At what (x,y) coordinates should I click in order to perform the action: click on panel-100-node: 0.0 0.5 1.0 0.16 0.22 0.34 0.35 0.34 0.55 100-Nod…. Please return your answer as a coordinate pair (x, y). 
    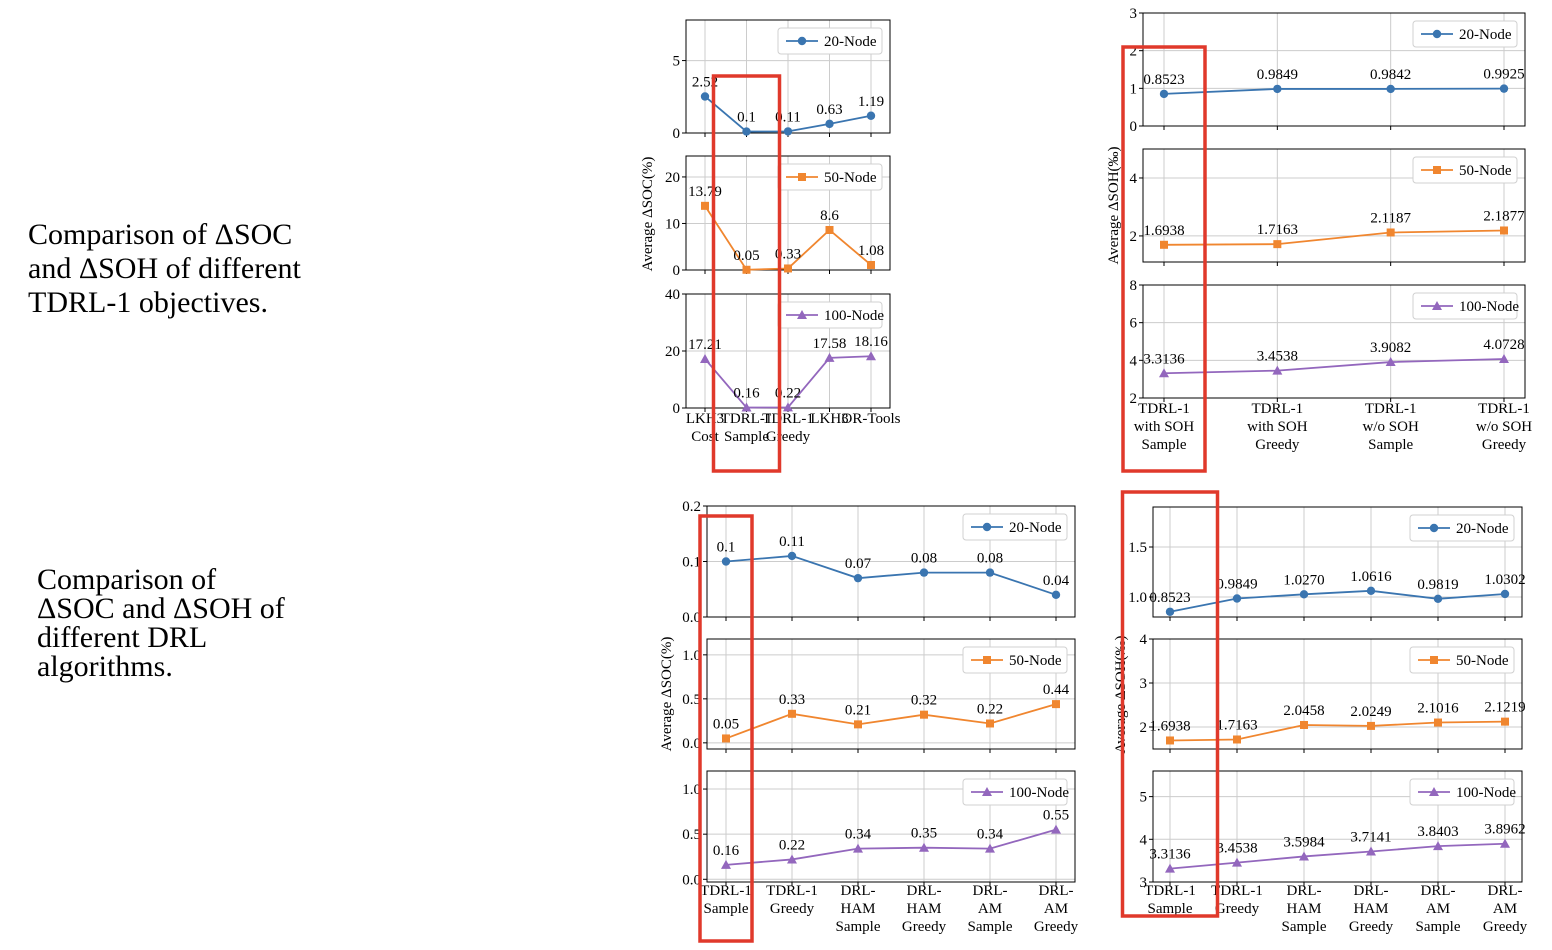
    Looking at the image, I should click on (879, 829).